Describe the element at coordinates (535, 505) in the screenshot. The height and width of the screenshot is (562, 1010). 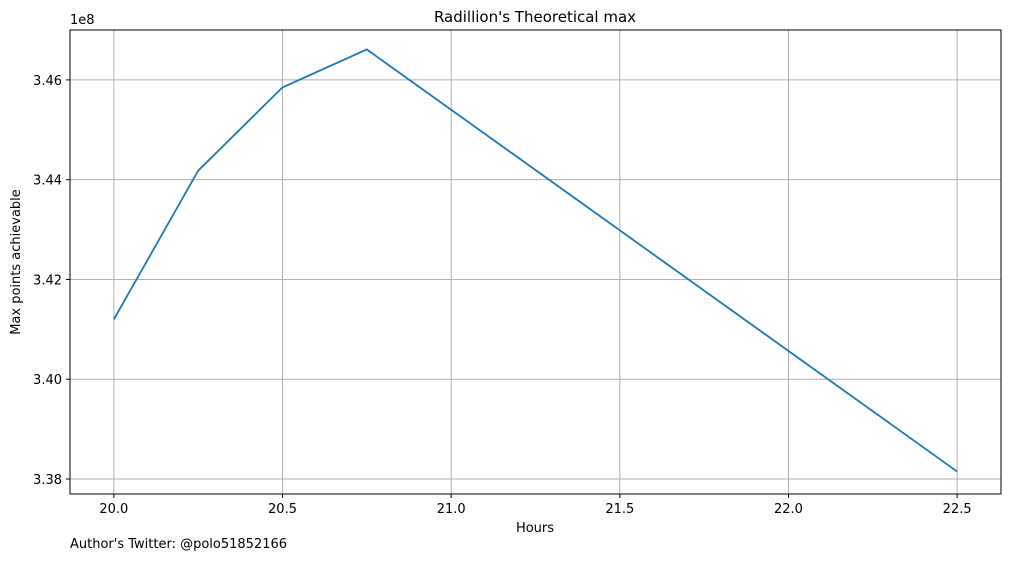
I see `x-axis-ticks: 20.0 20.5 21.0 21.5 22.0 22.5` at that location.